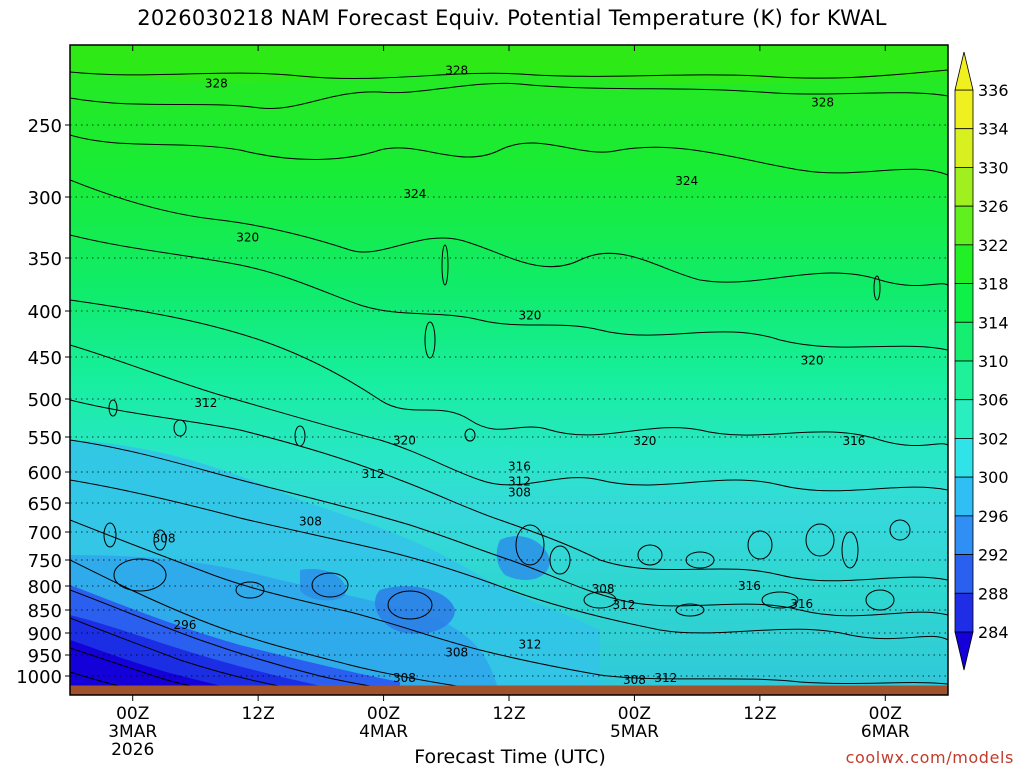  I want to click on contour-label-16: 308, so click(164, 539).